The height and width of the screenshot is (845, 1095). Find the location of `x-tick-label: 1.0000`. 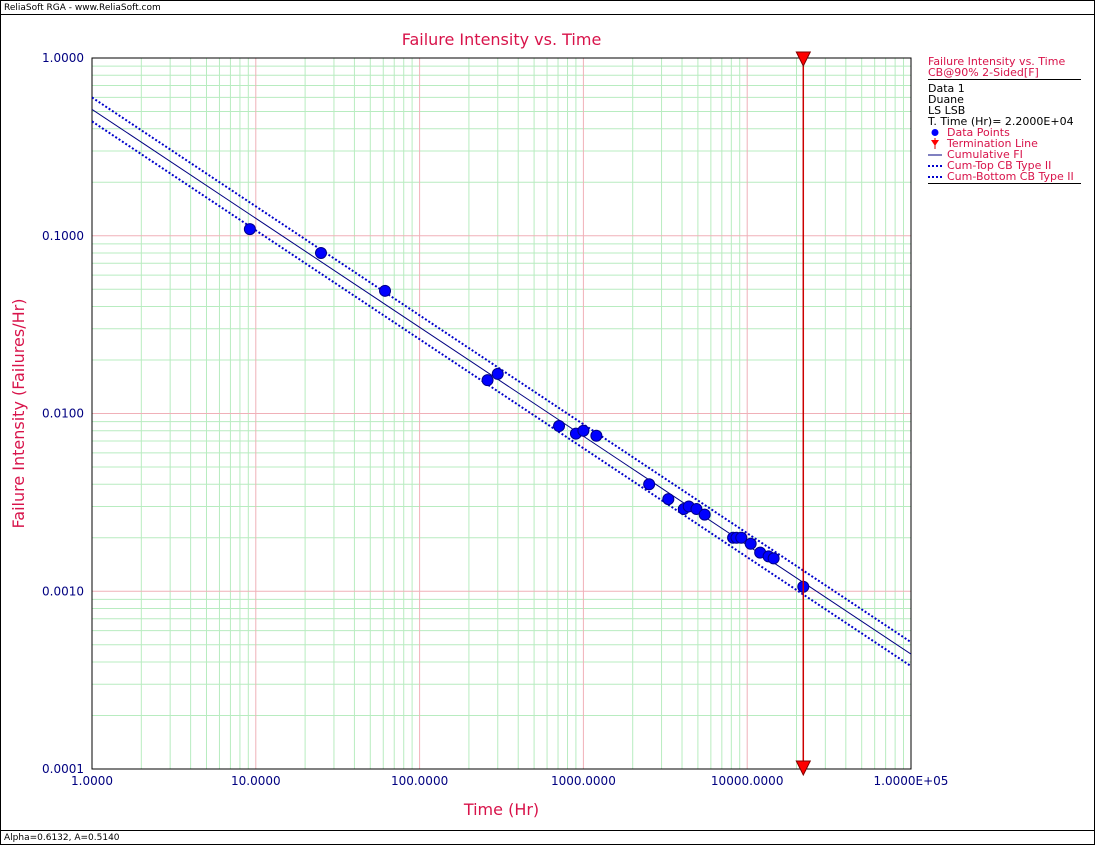

x-tick-label: 1.0000 is located at coordinates (92, 781).